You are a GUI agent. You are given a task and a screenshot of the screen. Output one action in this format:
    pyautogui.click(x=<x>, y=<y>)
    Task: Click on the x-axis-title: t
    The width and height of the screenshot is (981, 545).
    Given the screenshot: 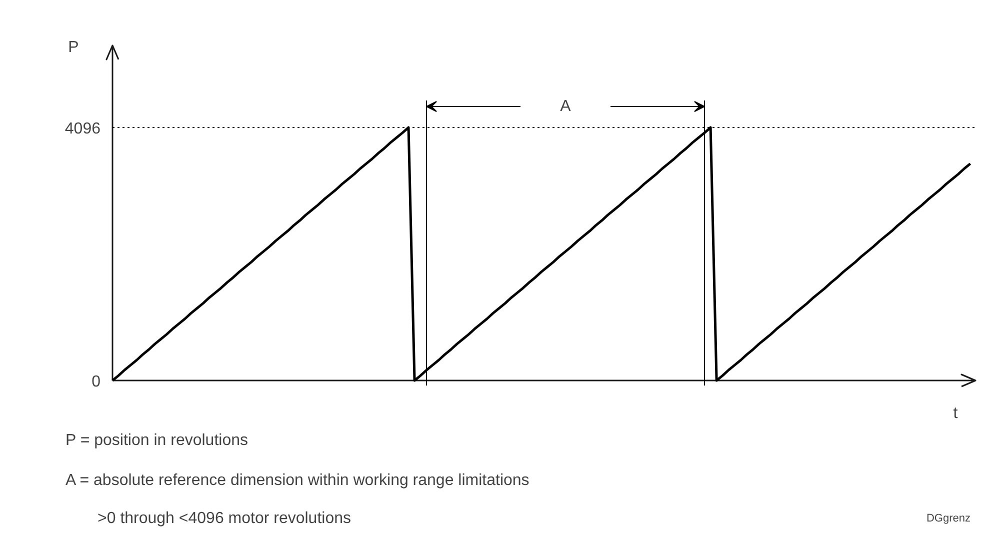 What is the action you would take?
    pyautogui.click(x=955, y=413)
    